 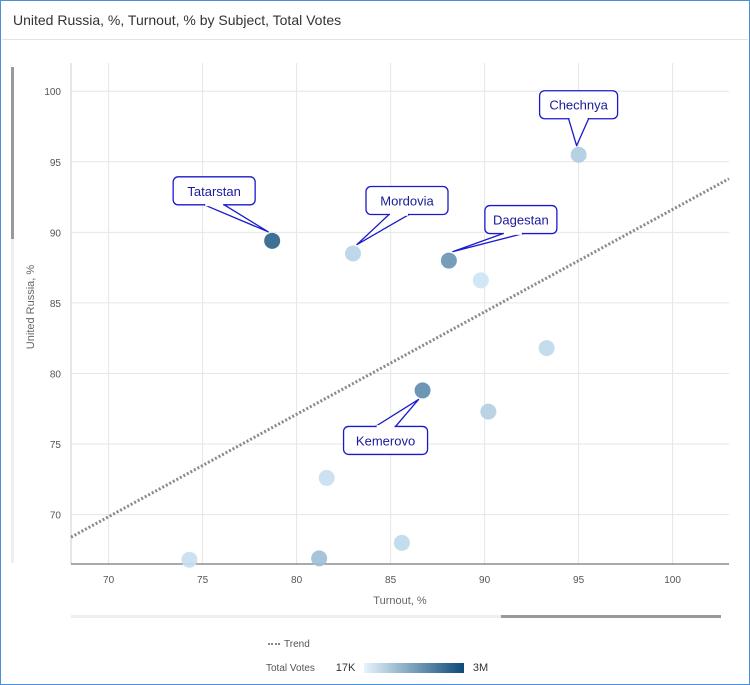 I want to click on legend-trend: Trend, so click(x=289, y=644).